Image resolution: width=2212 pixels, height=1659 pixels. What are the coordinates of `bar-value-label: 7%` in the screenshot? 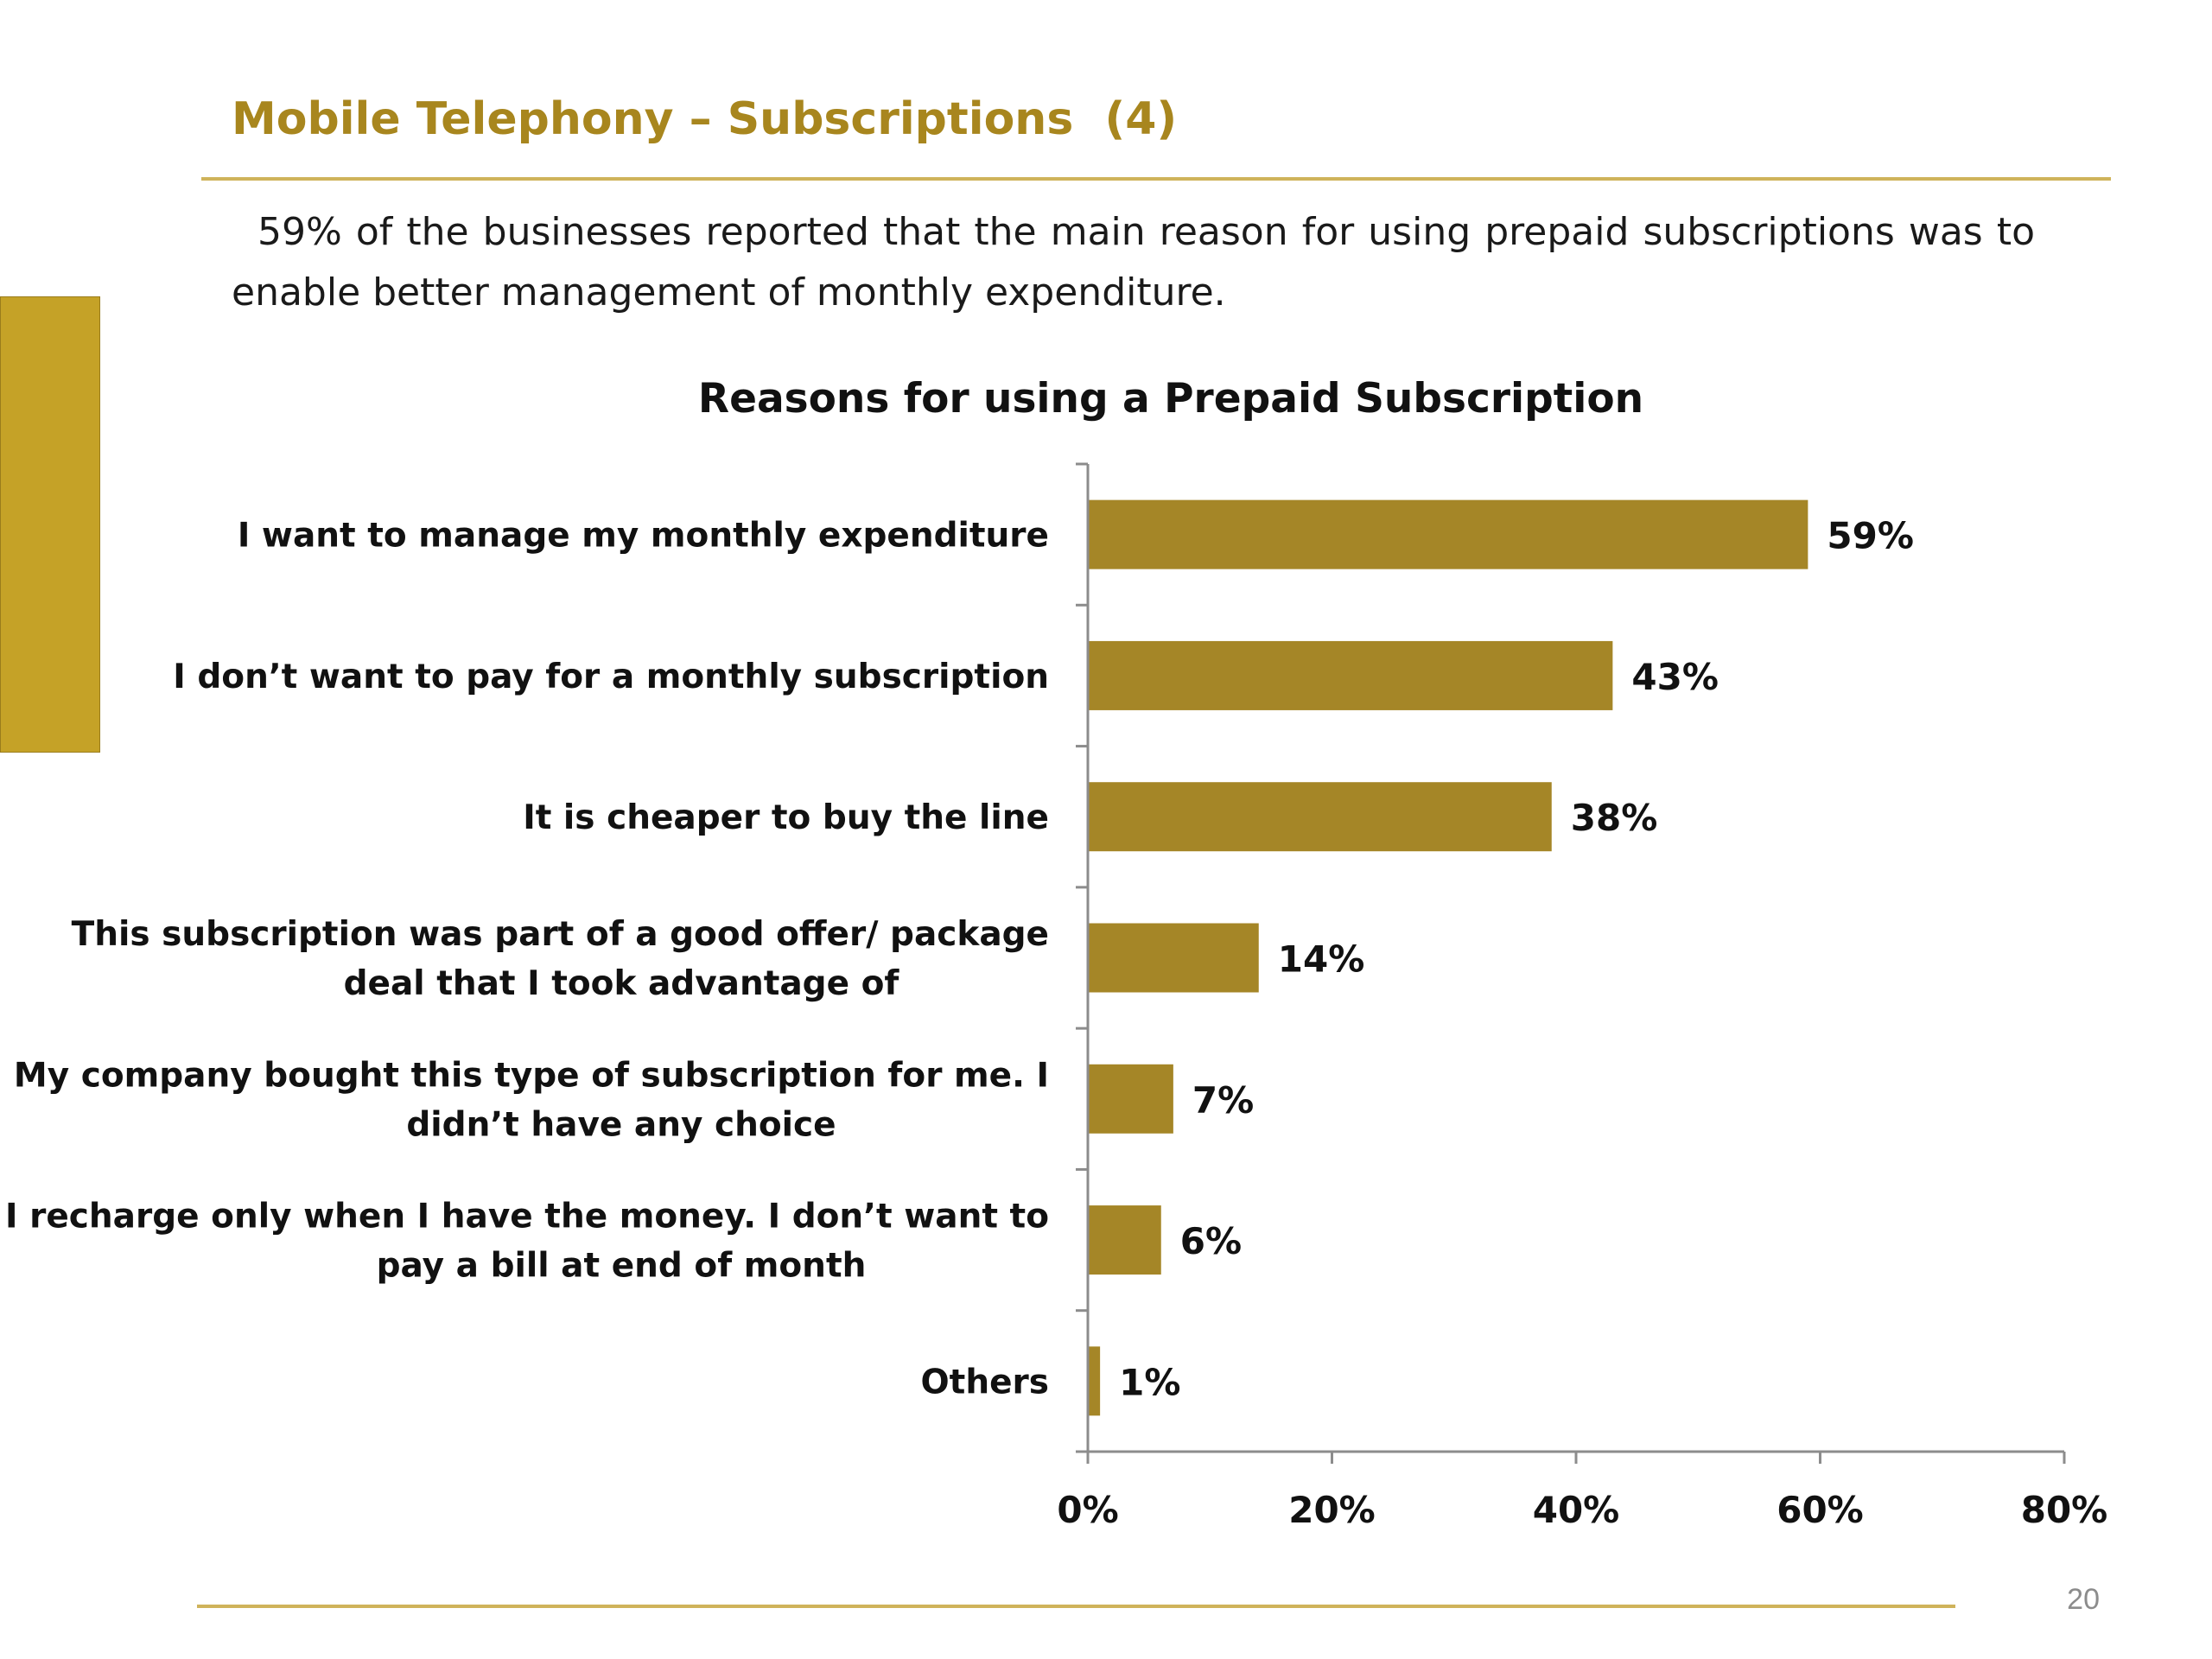 It's located at (1223, 1100).